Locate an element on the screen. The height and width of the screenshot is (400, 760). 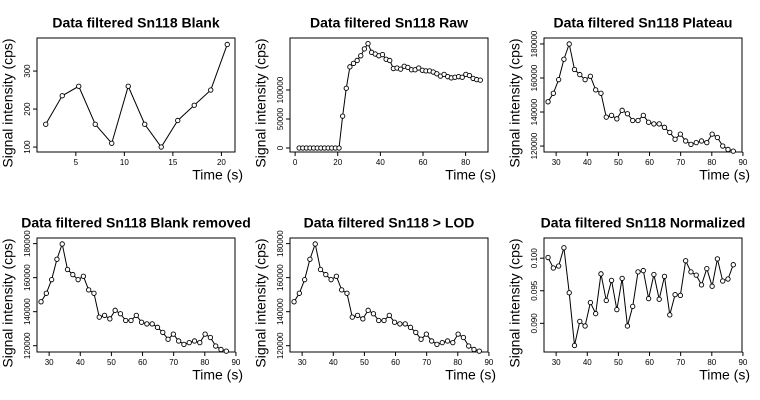
line is located at coordinates (136, 96).